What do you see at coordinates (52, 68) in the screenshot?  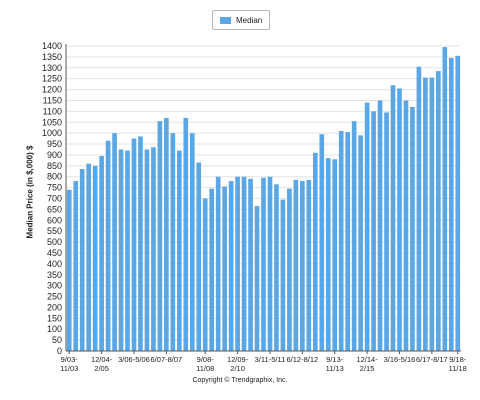 I see `y-tick-label: 1300` at bounding box center [52, 68].